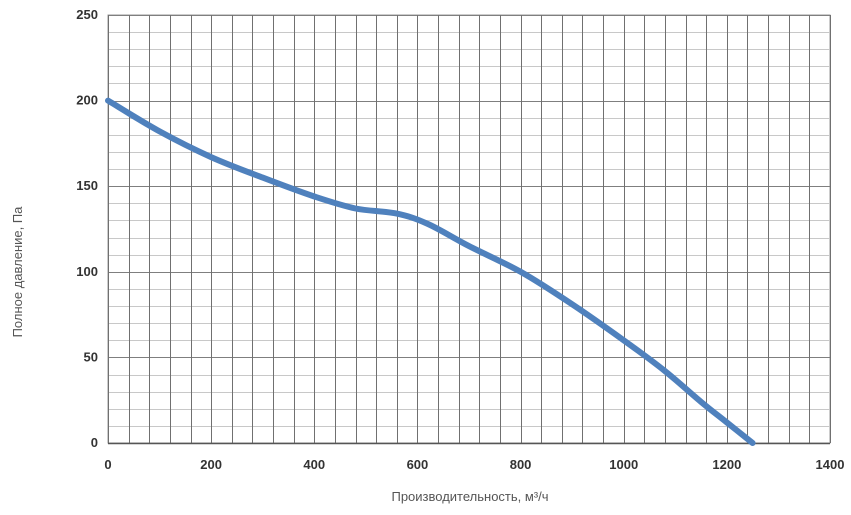  I want to click on x-tick-label: 1400, so click(830, 464).